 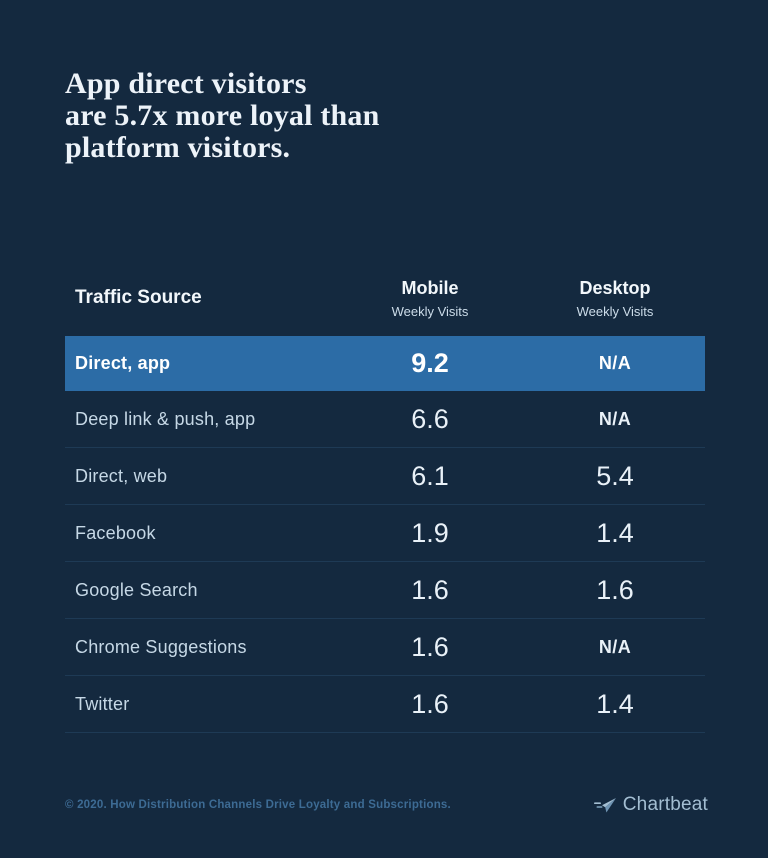 I want to click on table-row-twitter: Twitter 1.6 1.4, so click(x=385, y=704).